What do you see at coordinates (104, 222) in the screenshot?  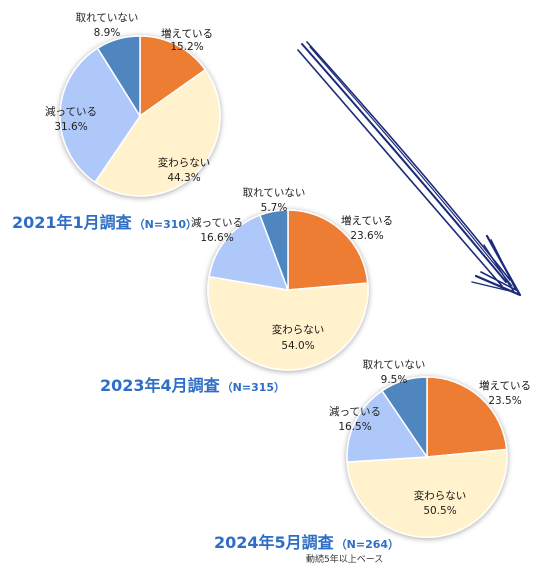 I see `chart-title-2021: 2021年1月調査 （N=310）` at bounding box center [104, 222].